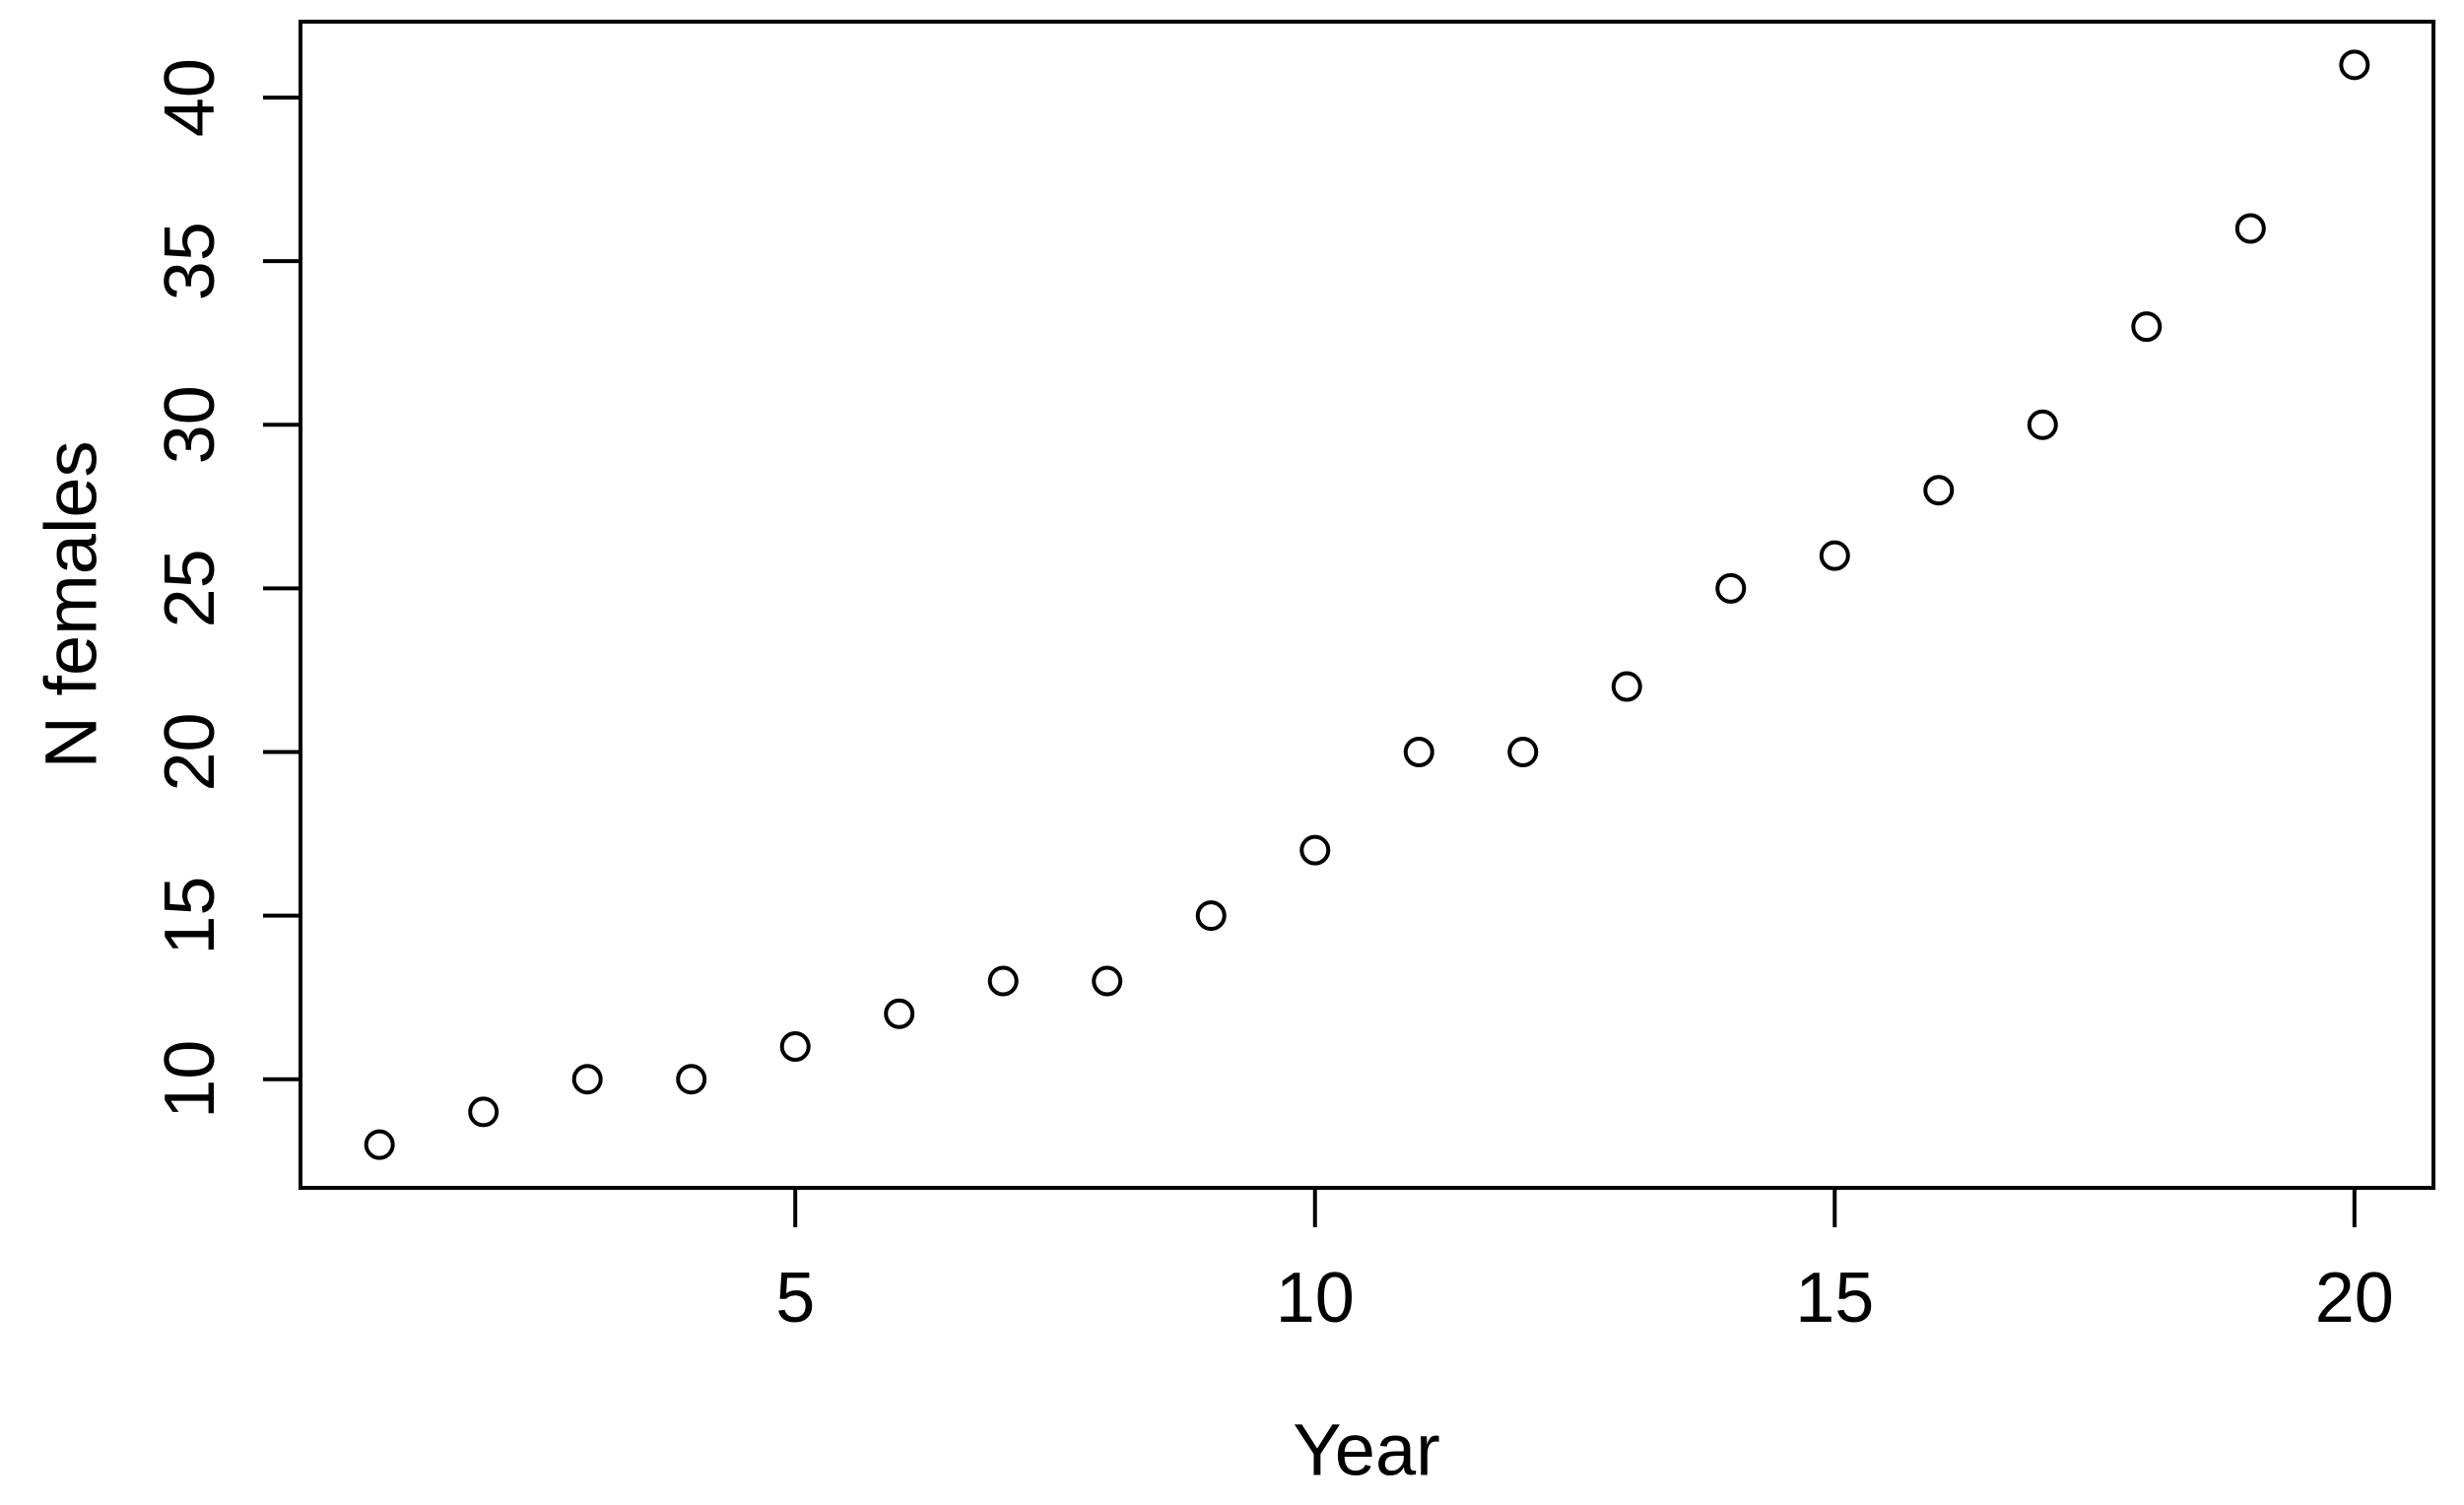  Describe the element at coordinates (190, 588) in the screenshot. I see `y-tick-label: 25` at that location.